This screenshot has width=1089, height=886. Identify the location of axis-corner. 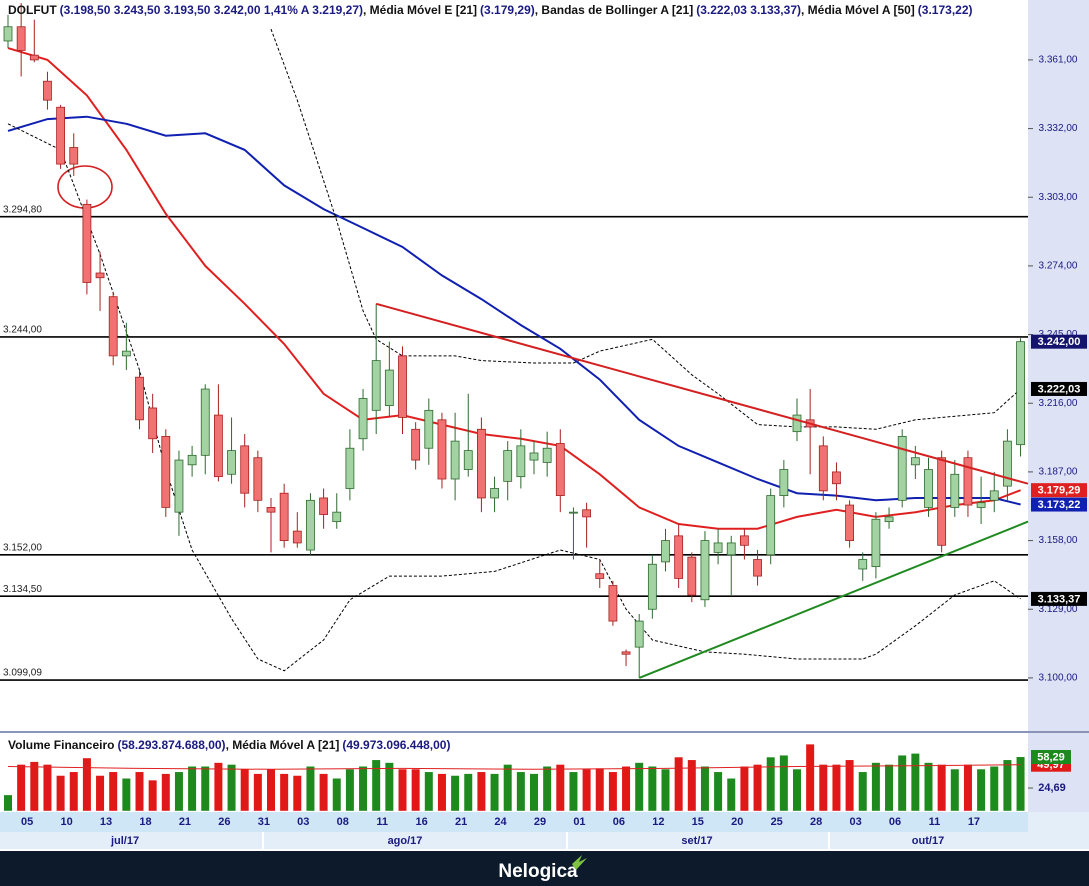
(1058, 830).